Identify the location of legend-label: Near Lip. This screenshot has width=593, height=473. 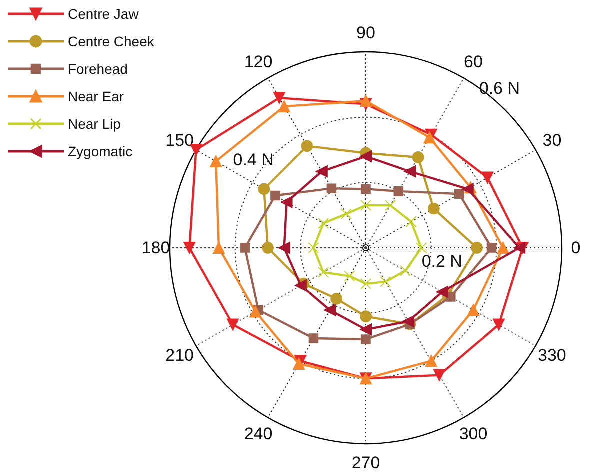
(95, 124).